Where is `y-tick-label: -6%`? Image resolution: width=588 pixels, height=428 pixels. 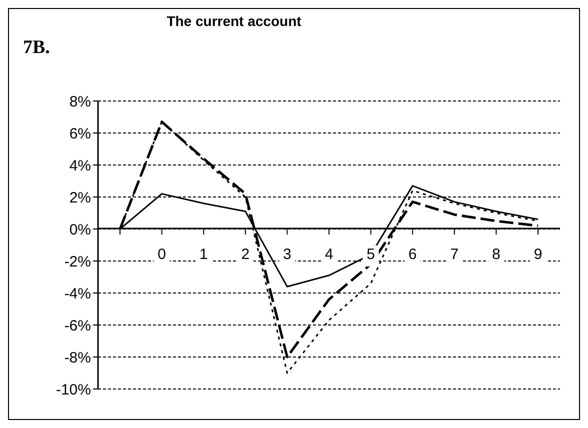
y-tick-label: -6% is located at coordinates (77, 325).